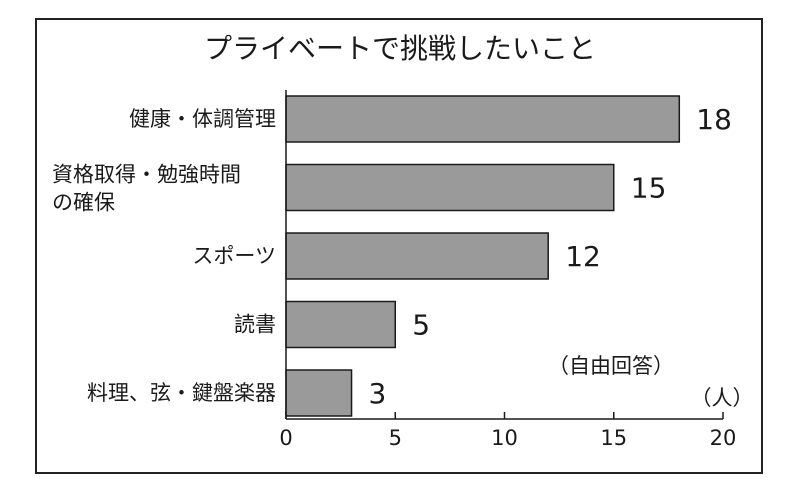 This screenshot has width=800, height=500. I want to click on category-label-5: 料理、弦・鍵盤楽器, so click(181, 393).